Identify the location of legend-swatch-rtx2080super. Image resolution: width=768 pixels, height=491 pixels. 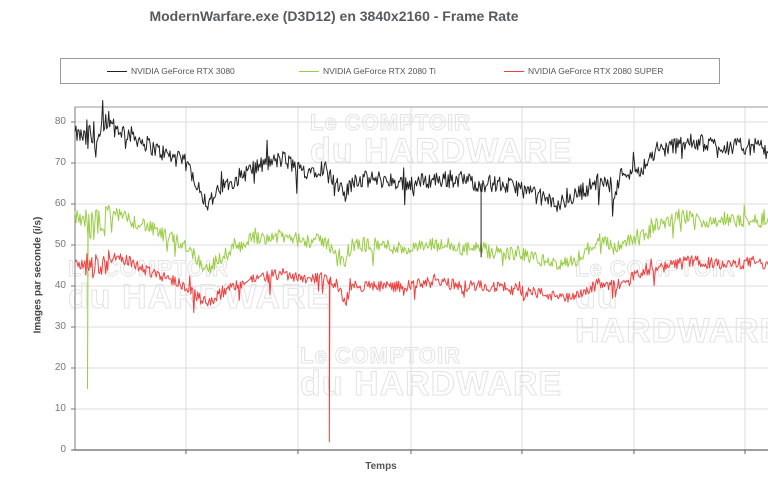
(514, 71).